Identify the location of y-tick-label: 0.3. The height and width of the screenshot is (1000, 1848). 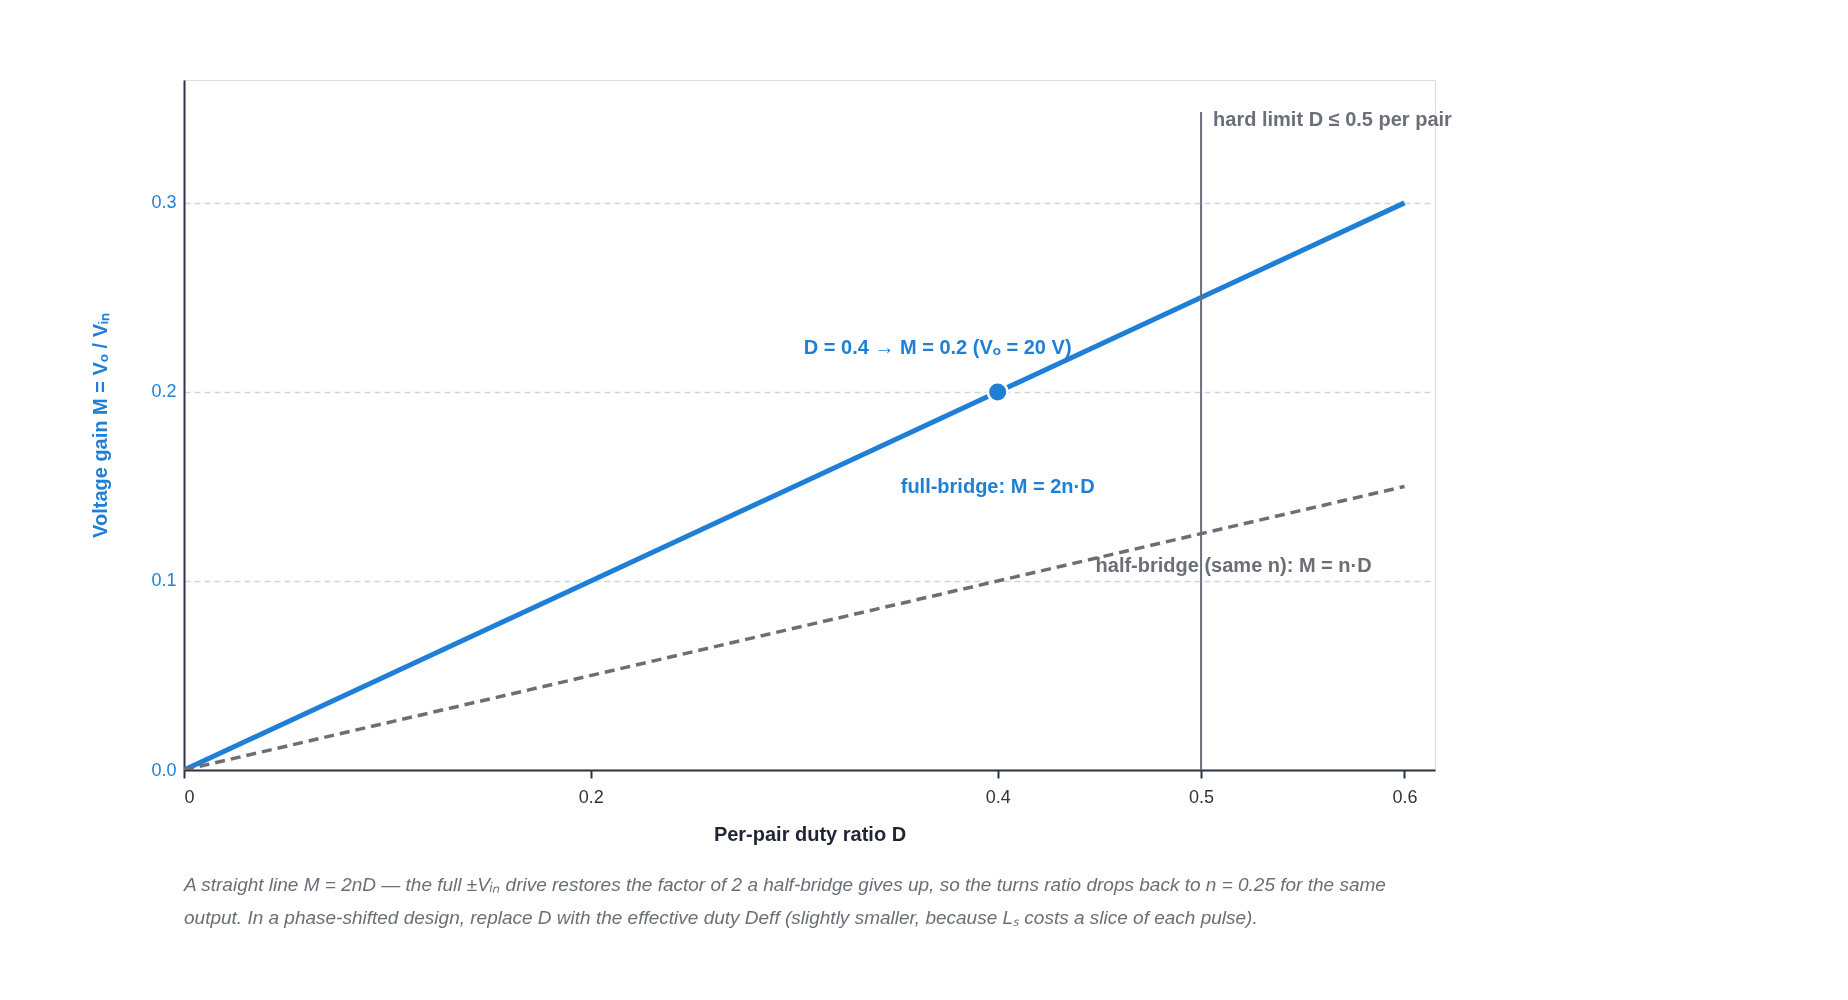
(164, 202).